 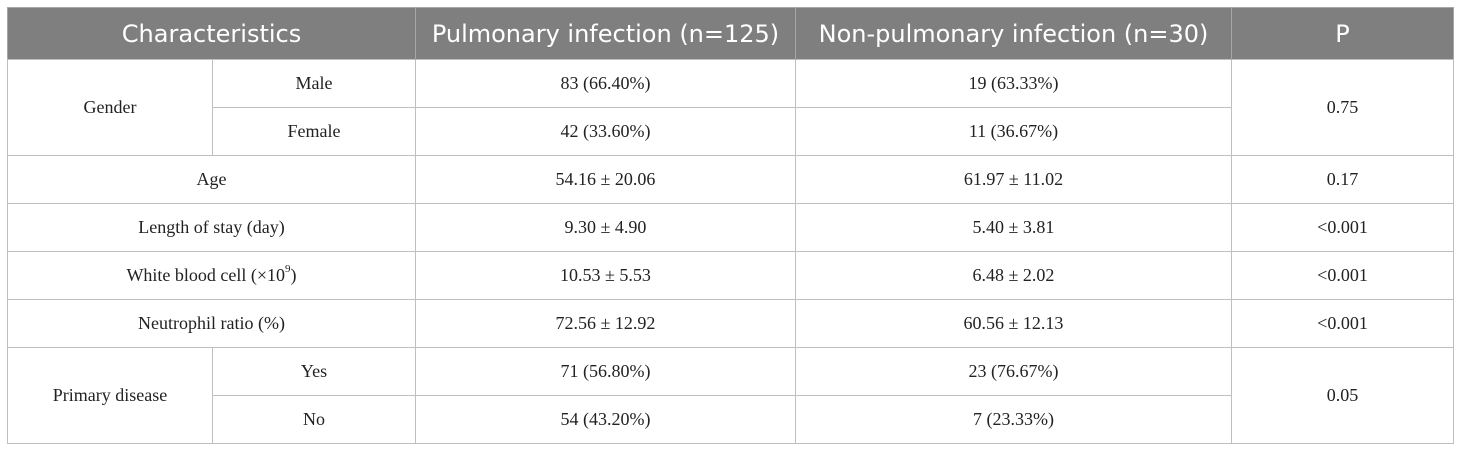 I want to click on primary-no-pulmonary: 54 (43.20%), so click(x=605, y=419).